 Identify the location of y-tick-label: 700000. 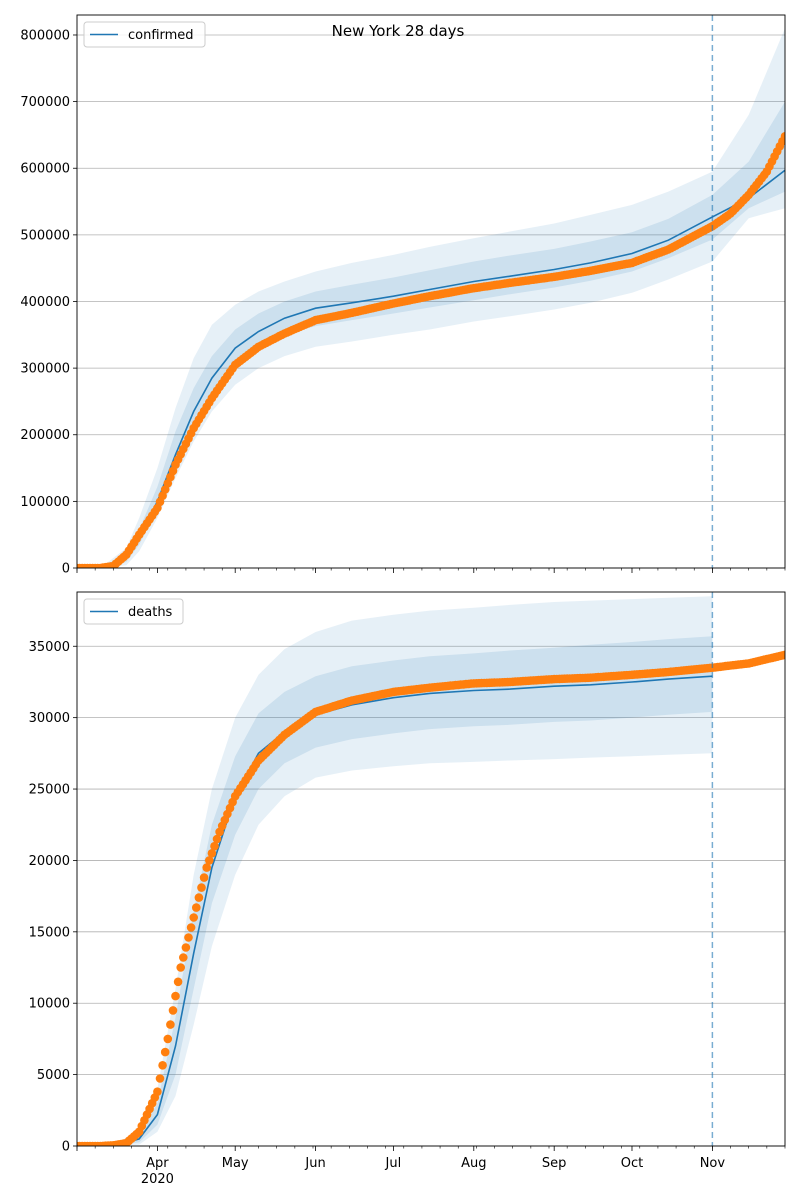
(45, 102).